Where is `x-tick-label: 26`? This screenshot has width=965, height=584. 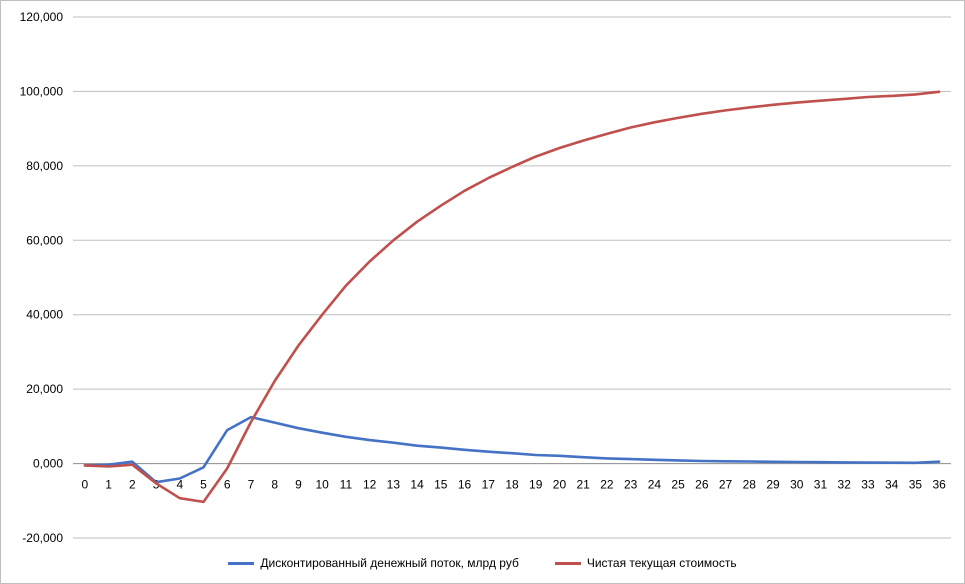 x-tick-label: 26 is located at coordinates (702, 485).